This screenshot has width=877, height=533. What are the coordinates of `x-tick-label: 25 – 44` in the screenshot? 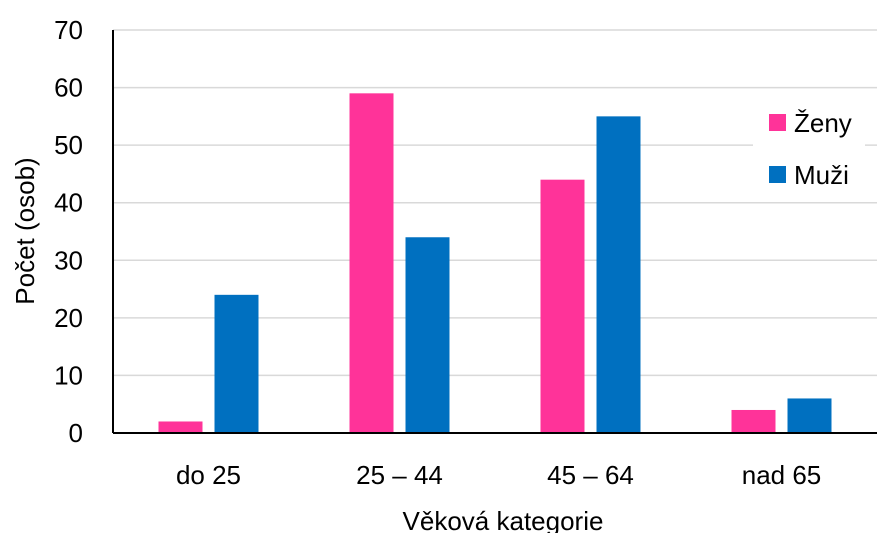 It's located at (399, 475).